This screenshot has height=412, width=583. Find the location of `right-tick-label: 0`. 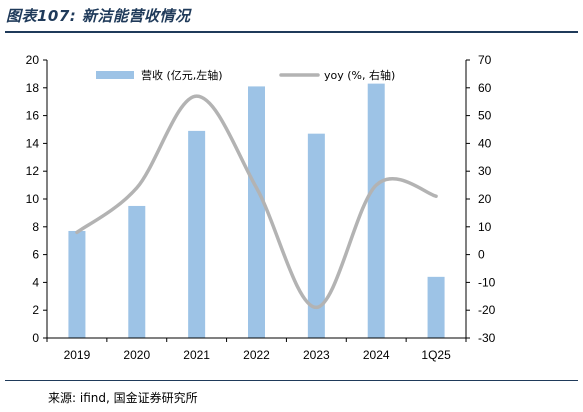

right-tick-label: 0 is located at coordinates (481, 255).